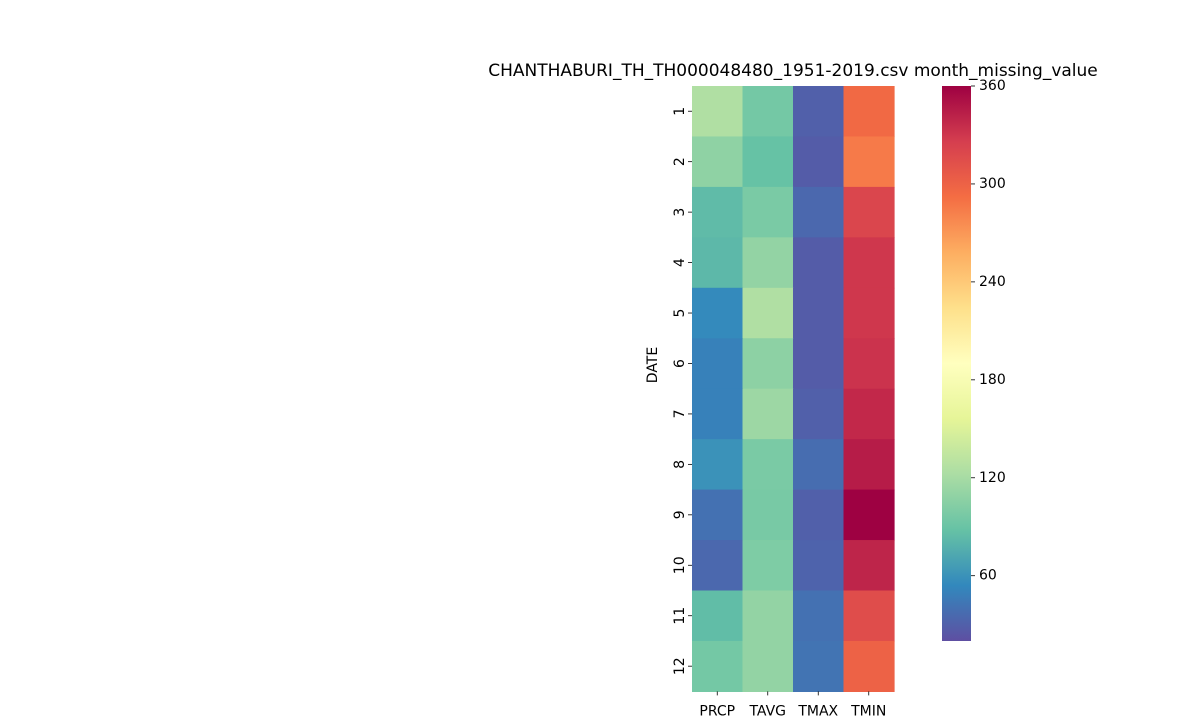 Image resolution: width=1200 pixels, height=720 pixels. Describe the element at coordinates (680, 565) in the screenshot. I see `y-tick-label: 10` at that location.